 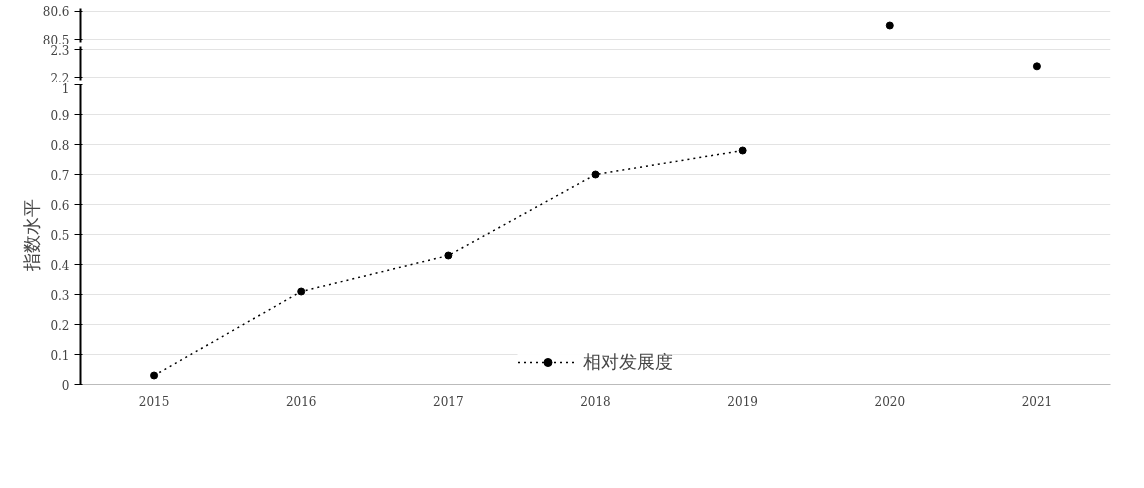 What do you see at coordinates (60, 205) in the screenshot?
I see `y-tick-label: 0.6` at bounding box center [60, 205].